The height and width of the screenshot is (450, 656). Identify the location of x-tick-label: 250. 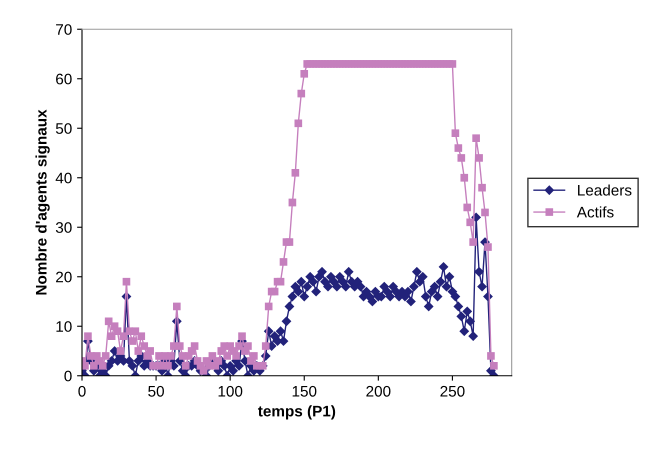
(452, 391).